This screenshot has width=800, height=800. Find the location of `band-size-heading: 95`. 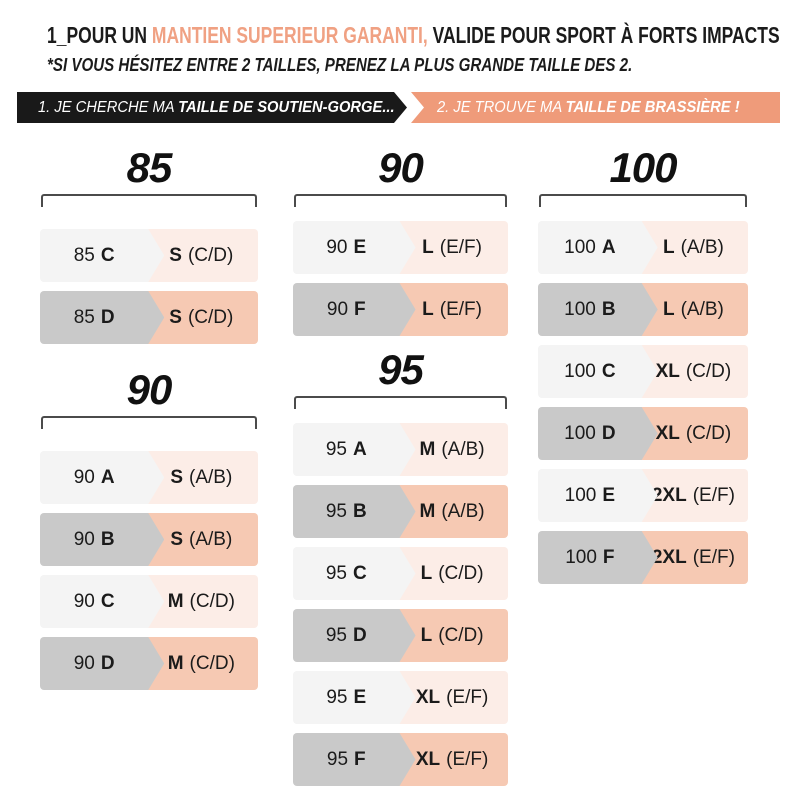

band-size-heading: 95 is located at coordinates (401, 369).